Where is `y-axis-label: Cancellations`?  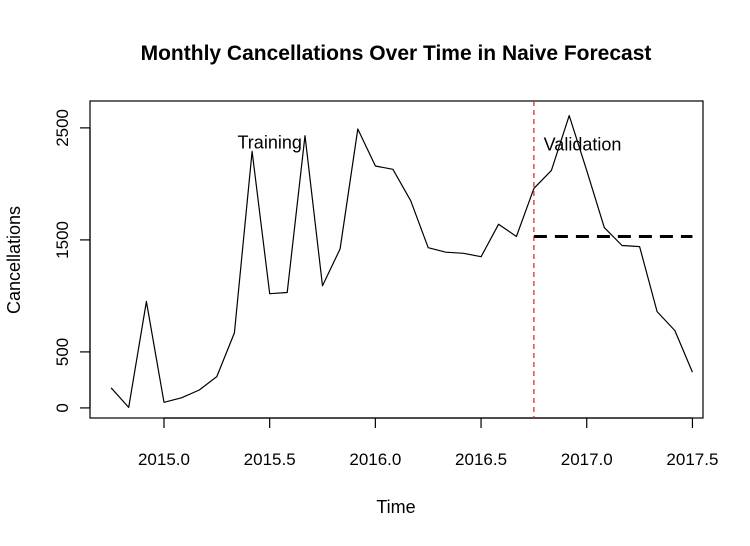 y-axis-label: Cancellations is located at coordinates (14, 260).